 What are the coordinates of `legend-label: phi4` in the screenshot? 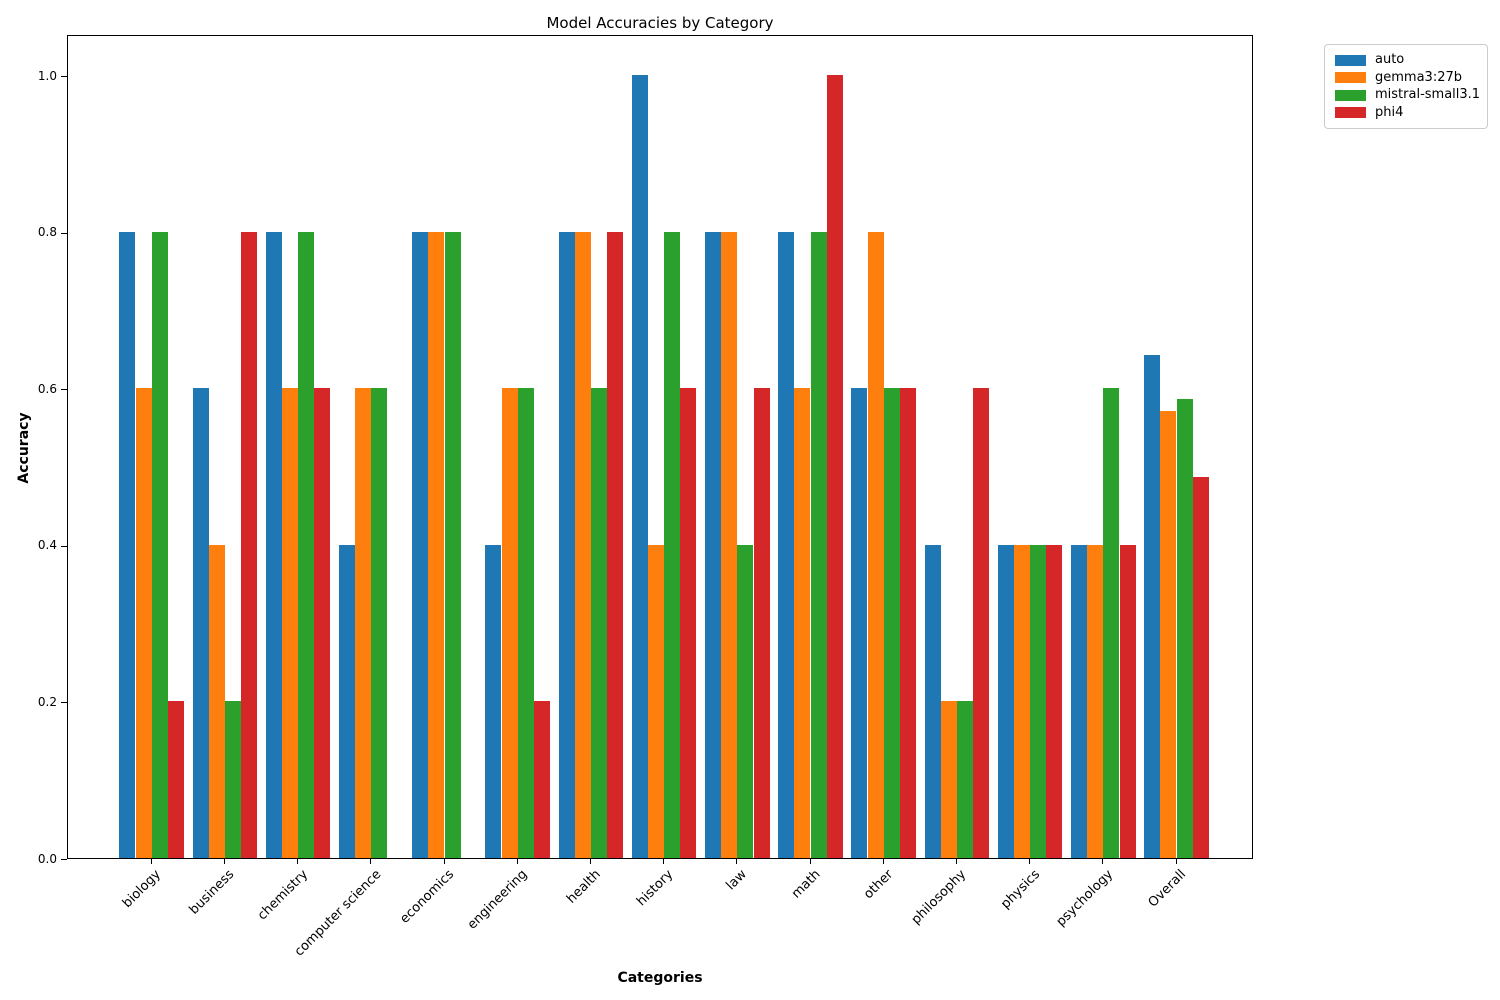 It's located at (1389, 112).